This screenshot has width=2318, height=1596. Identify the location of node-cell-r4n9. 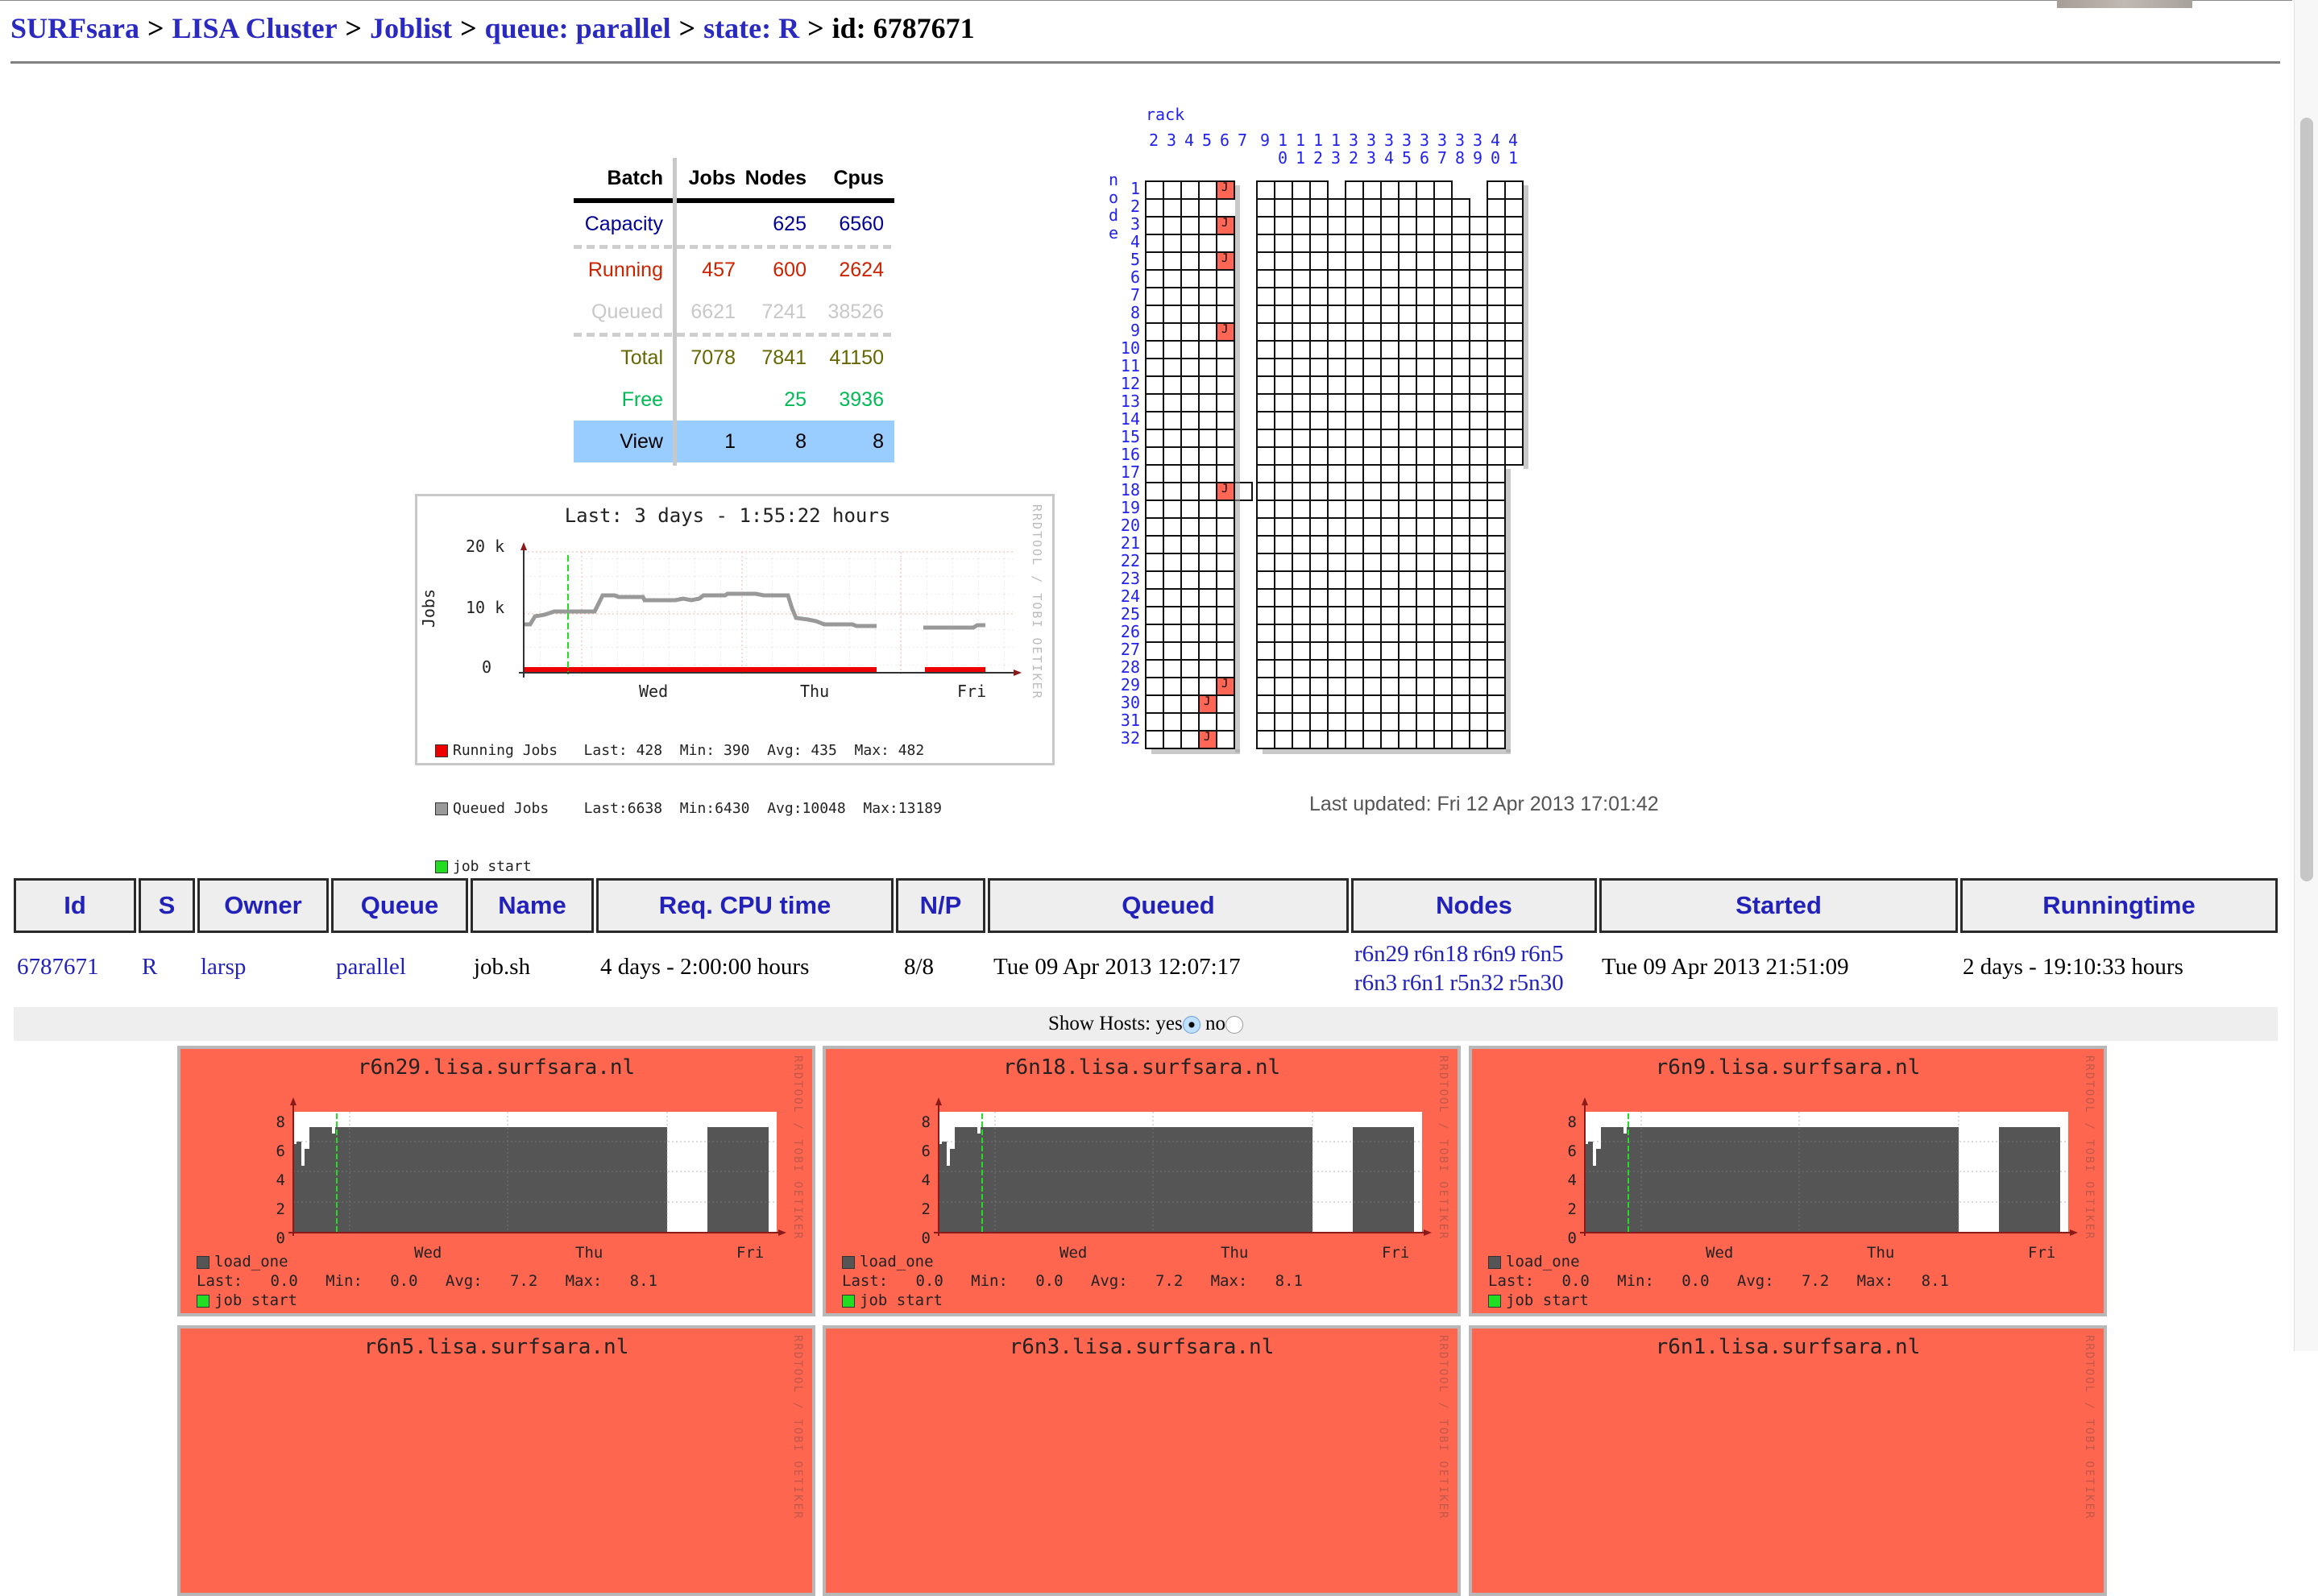
(1190, 332).